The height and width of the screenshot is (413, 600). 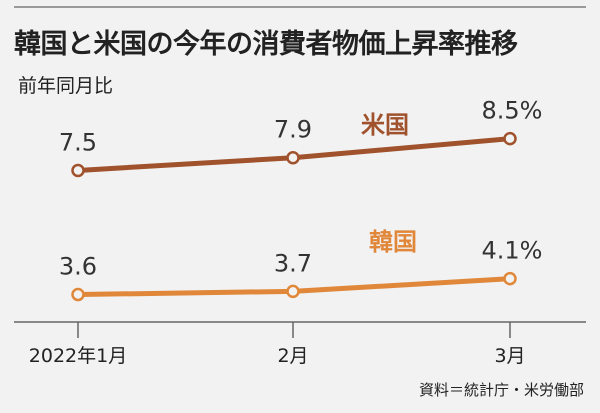 What do you see at coordinates (293, 263) in the screenshot?
I see `data-label: 3.7` at bounding box center [293, 263].